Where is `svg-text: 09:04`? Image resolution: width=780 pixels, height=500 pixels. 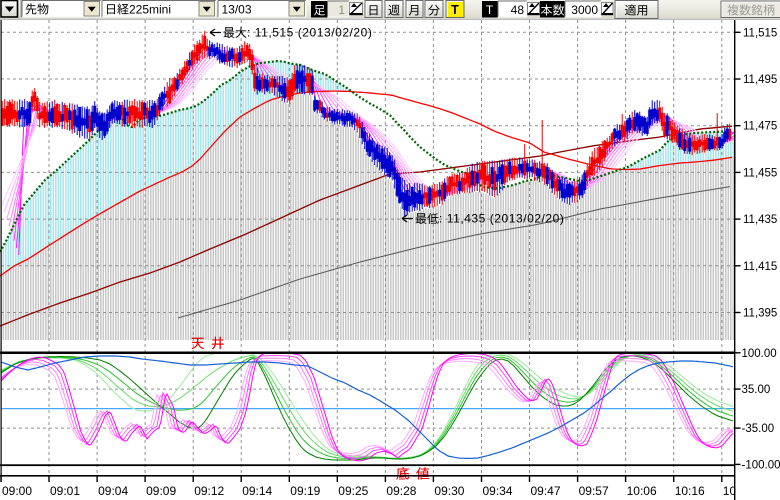 svg-text: 09:04 is located at coordinates (113, 491).